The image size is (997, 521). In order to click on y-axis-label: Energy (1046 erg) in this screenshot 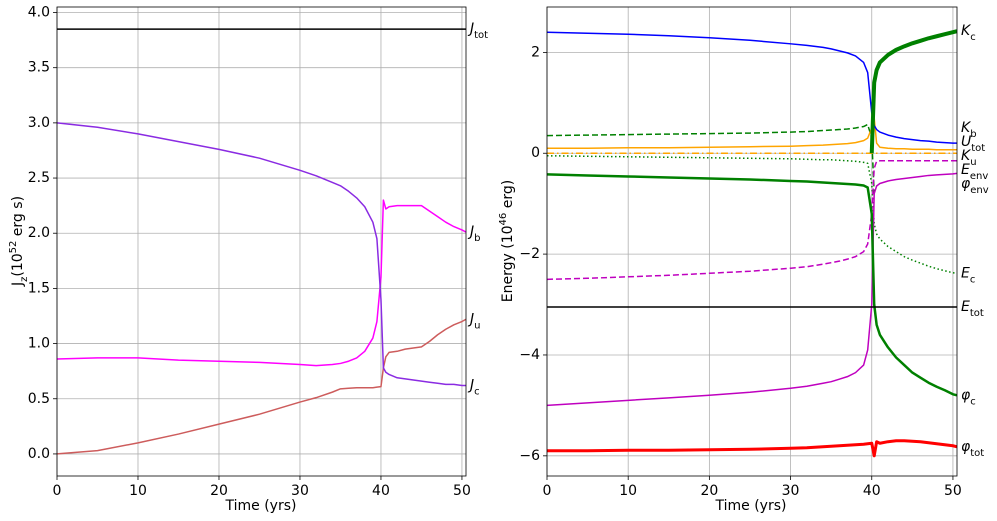, I will do `click(507, 241)`.